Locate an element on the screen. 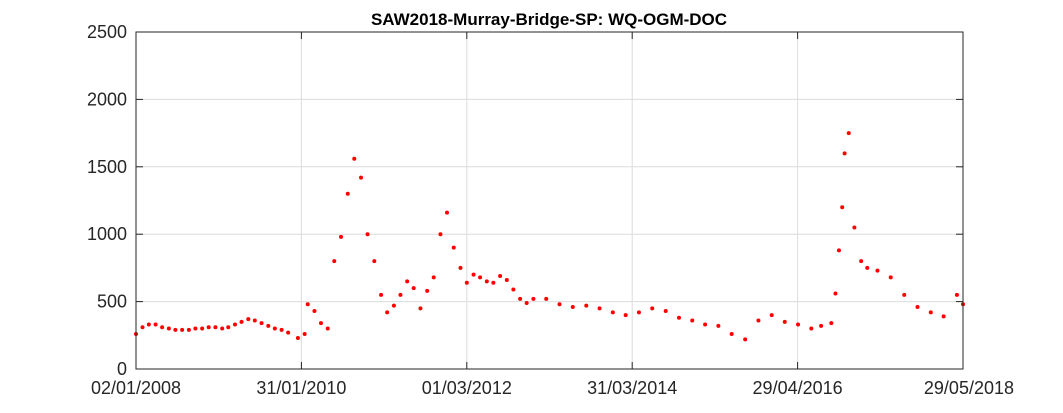 The width and height of the screenshot is (1063, 413). y-tick-label: 2000 is located at coordinates (107, 99).